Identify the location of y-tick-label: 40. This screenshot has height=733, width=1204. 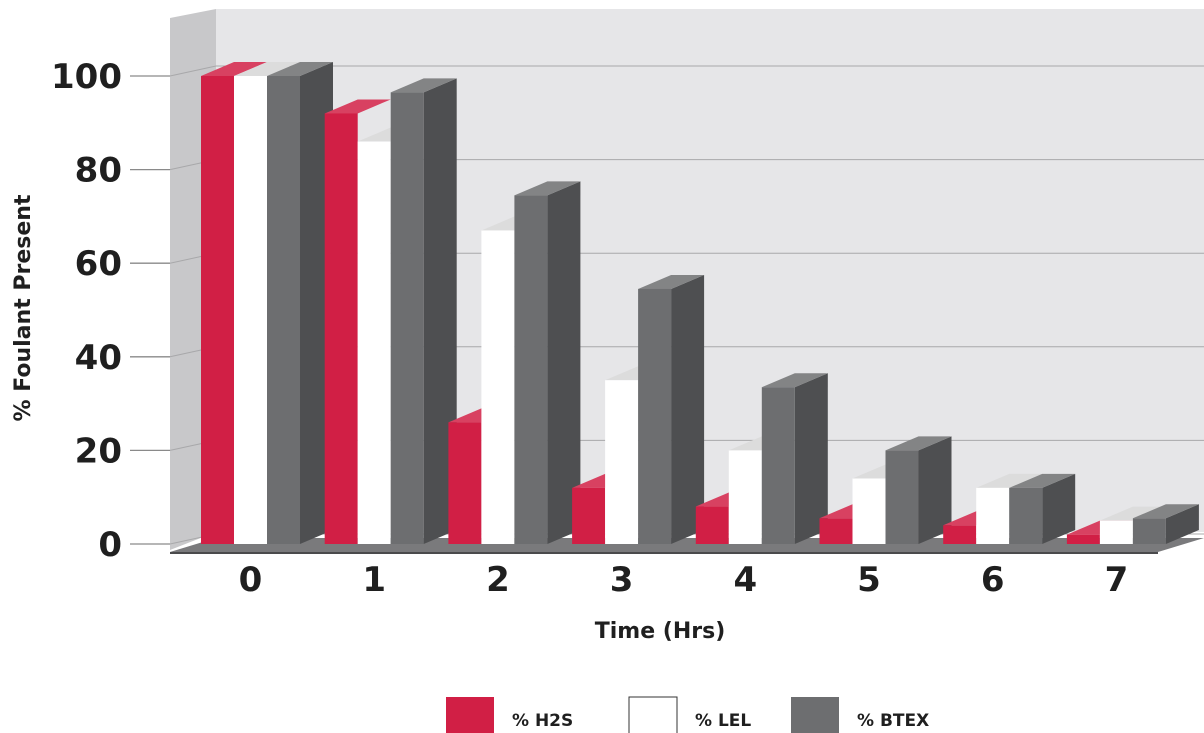
(98, 358).